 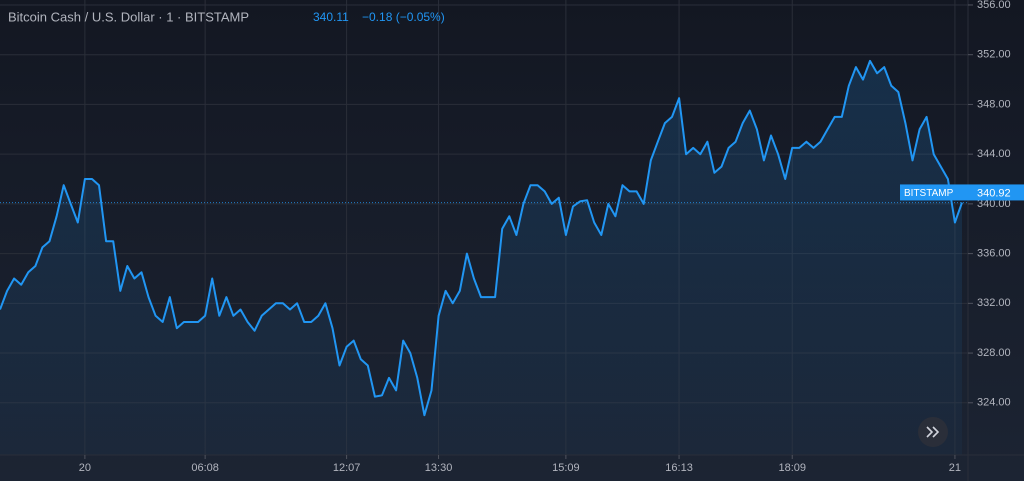 I want to click on price-change: −0.18 (−0.05%), so click(x=403, y=17).